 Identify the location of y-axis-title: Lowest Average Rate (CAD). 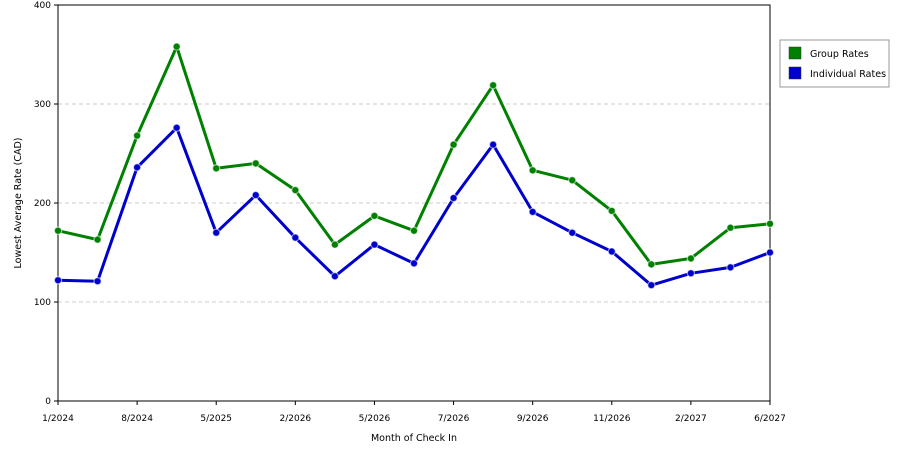
(18, 203).